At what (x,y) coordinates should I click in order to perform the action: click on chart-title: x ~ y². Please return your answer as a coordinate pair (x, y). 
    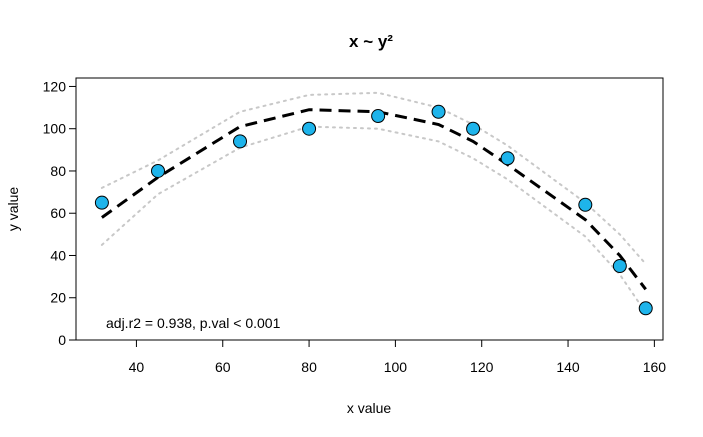
    Looking at the image, I should click on (371, 41).